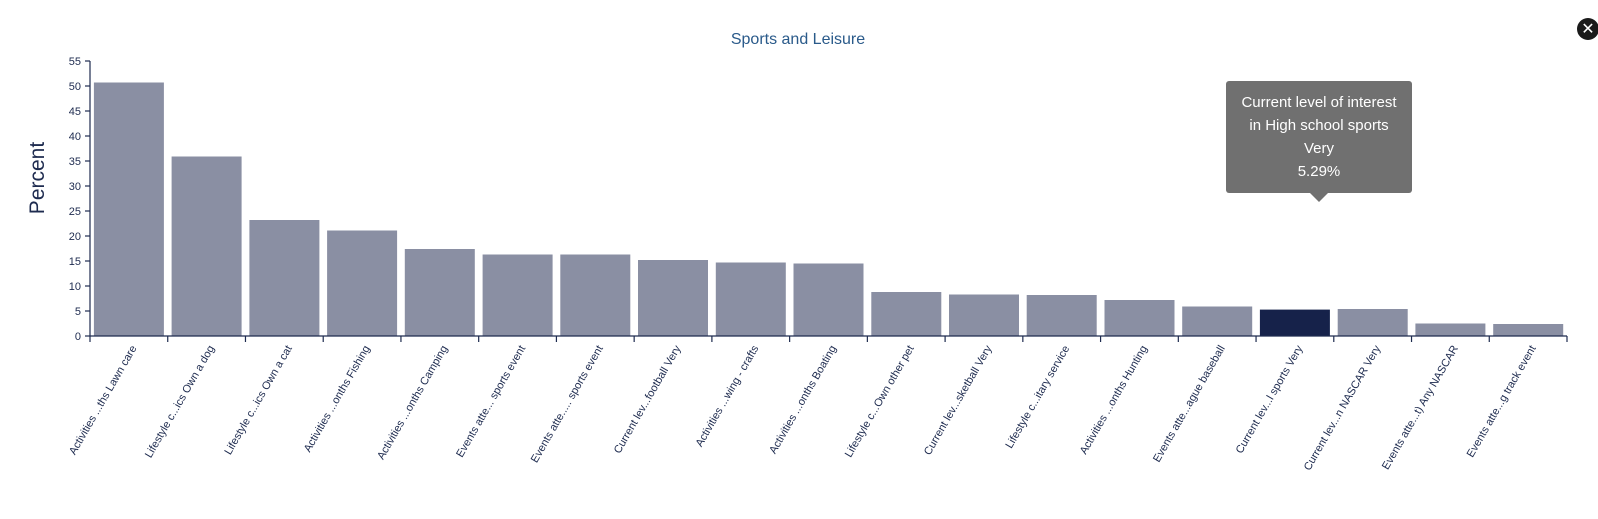 This screenshot has height=519, width=1598. What do you see at coordinates (412, 403) in the screenshot?
I see `x-tick-label: Activities ...onths Camping` at bounding box center [412, 403].